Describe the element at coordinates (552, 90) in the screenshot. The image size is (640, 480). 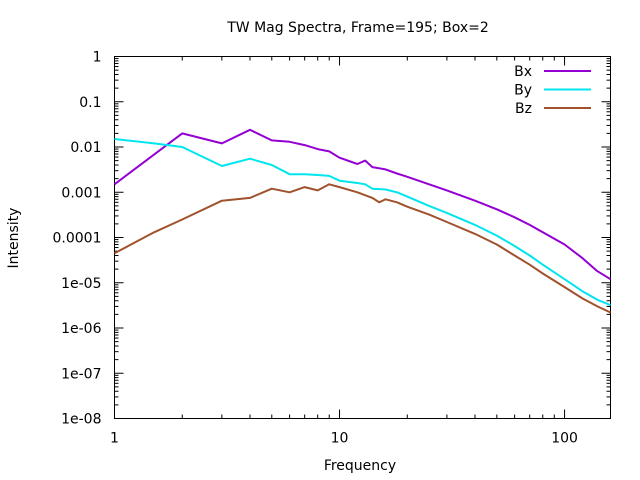
I see `legend: Bx By Bz` at that location.